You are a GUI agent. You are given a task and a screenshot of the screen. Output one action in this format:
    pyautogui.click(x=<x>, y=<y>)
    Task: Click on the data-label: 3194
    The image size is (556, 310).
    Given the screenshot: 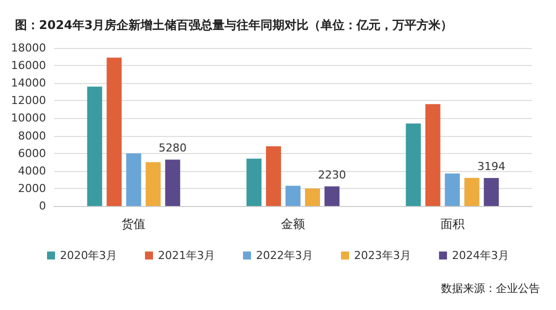 What is the action you would take?
    pyautogui.click(x=491, y=166)
    